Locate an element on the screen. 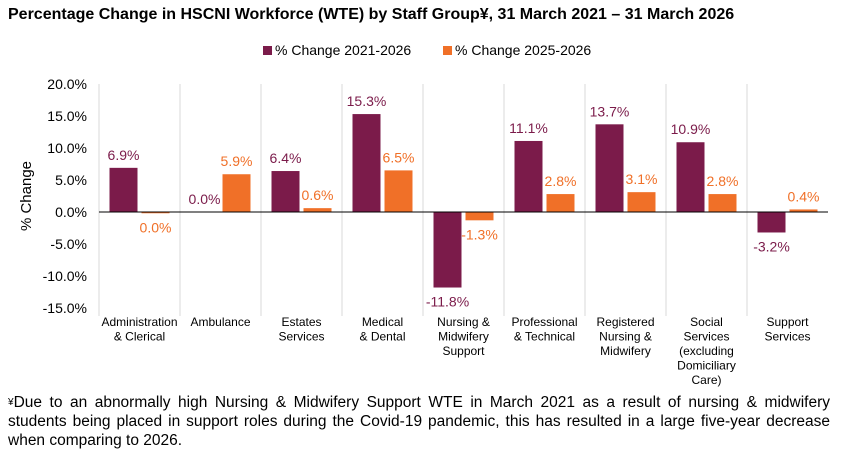 This screenshot has width=845, height=458. y-tick-label: 20.0% is located at coordinates (67, 84).